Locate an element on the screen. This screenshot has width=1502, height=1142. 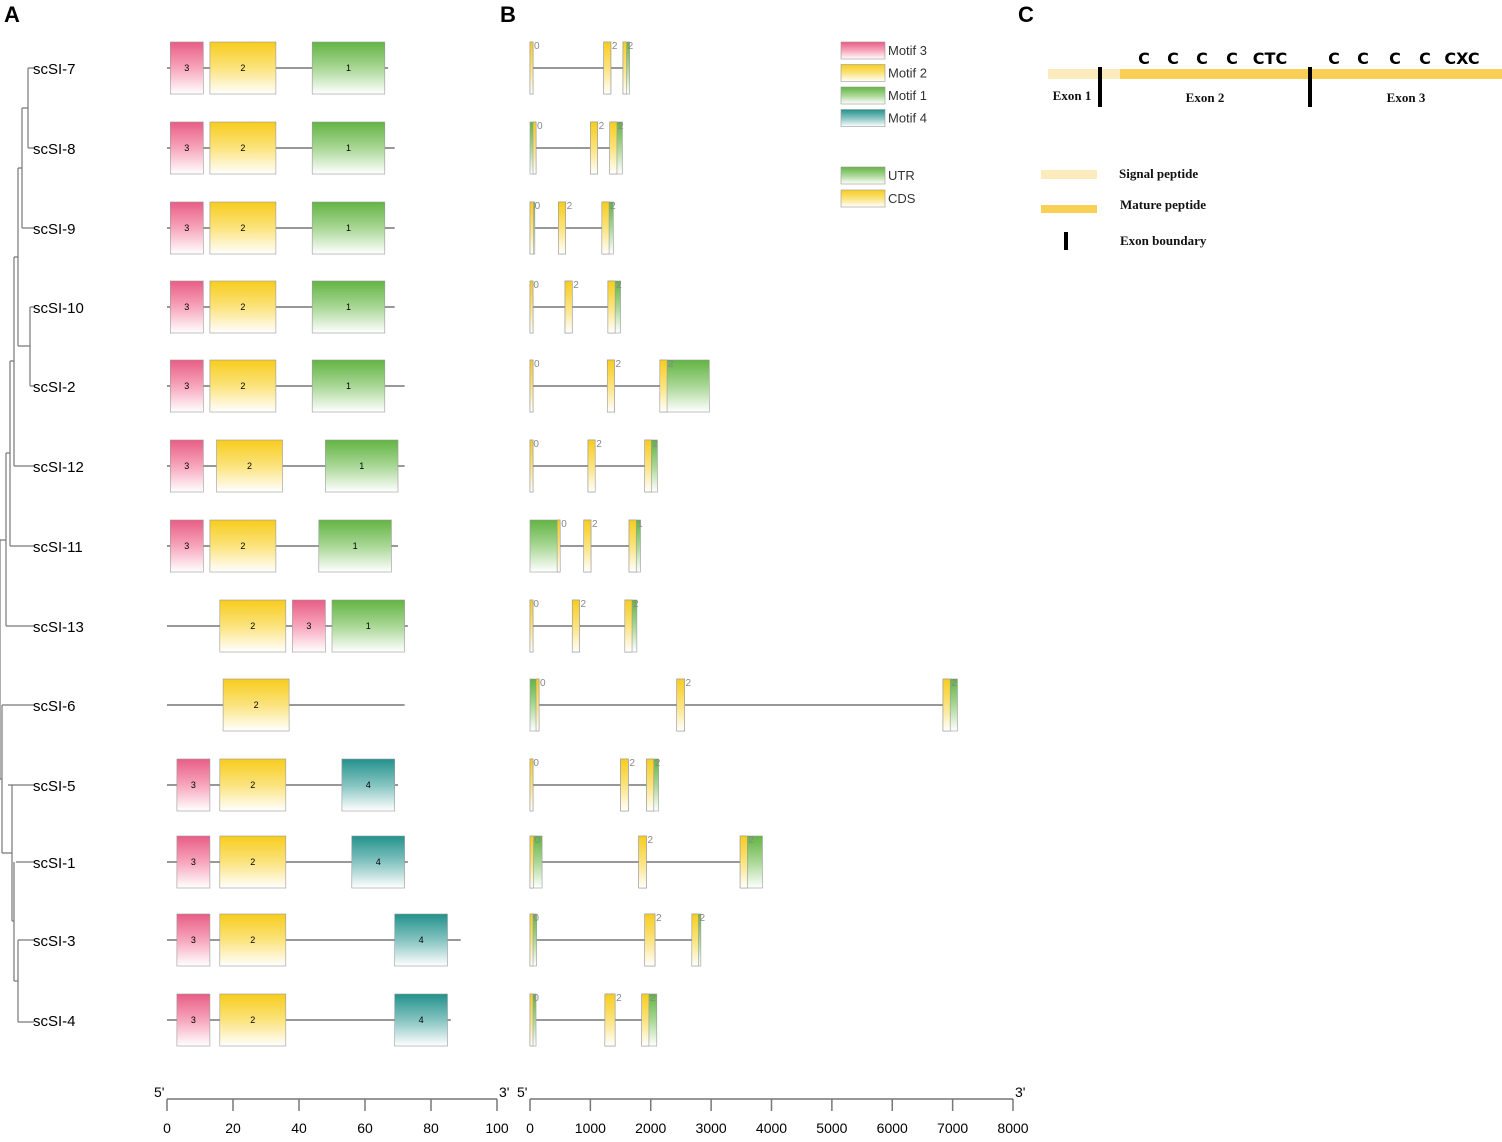
gene-label-scSI-11: scSI-11 is located at coordinates (58, 547).